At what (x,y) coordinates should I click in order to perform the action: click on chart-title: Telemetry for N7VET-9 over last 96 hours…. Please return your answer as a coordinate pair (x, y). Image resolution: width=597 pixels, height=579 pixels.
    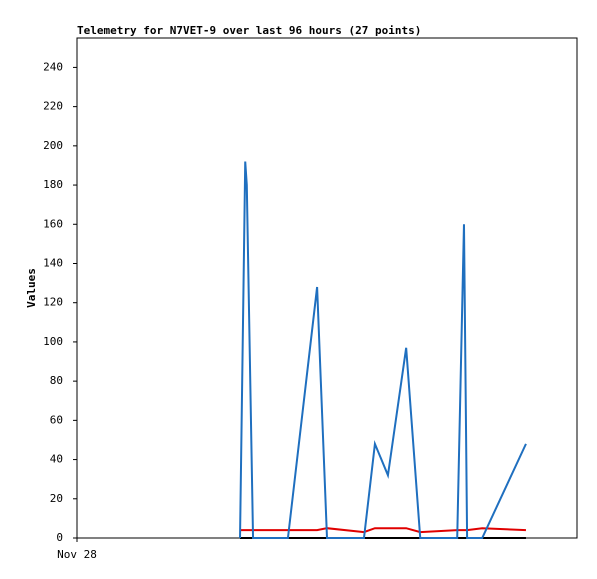
    Looking at the image, I should click on (249, 30).